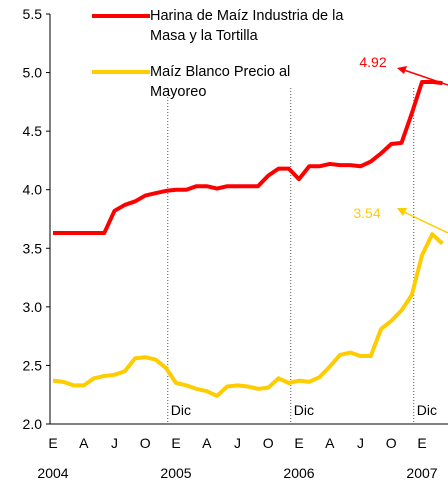 This screenshot has height=484, width=448. Describe the element at coordinates (33, 307) in the screenshot. I see `y-tick-label: 3.0` at that location.